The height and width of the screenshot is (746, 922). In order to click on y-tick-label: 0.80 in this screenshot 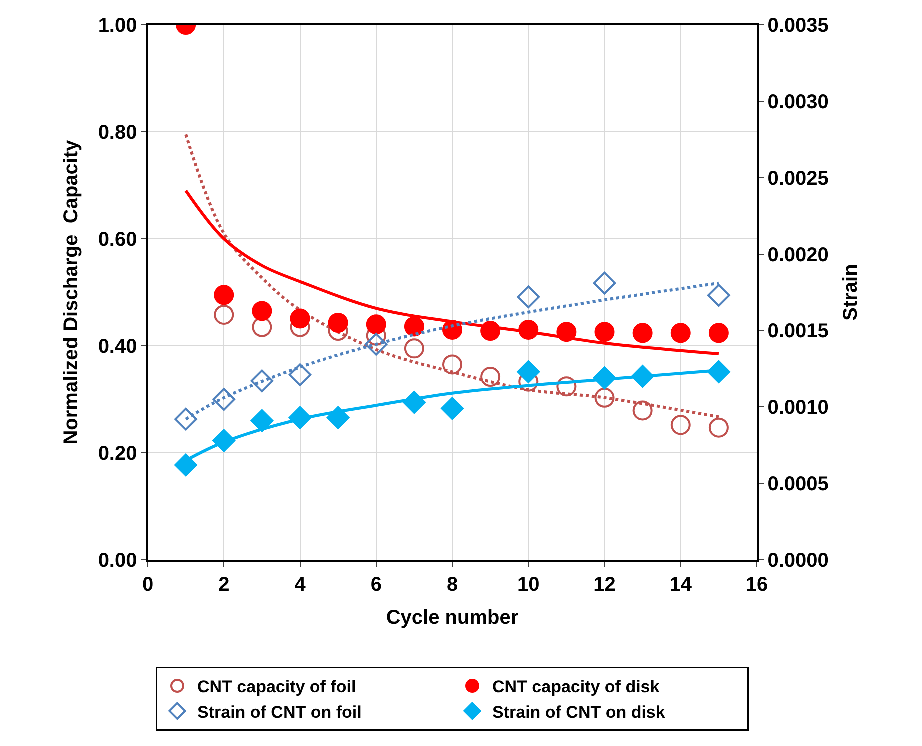, I will do `click(118, 133)`.